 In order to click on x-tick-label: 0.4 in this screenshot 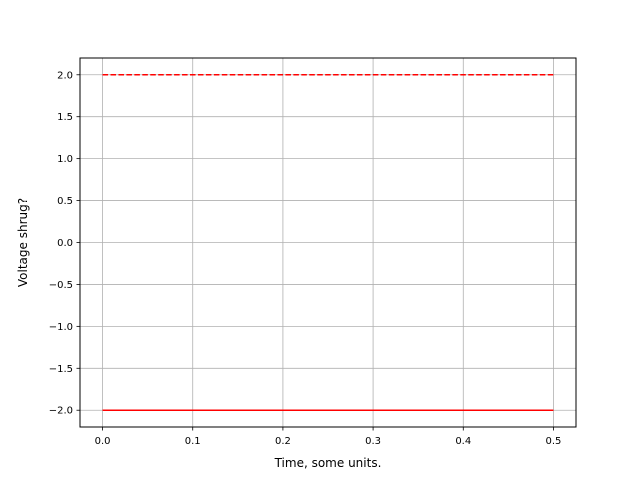, I will do `click(463, 441)`.